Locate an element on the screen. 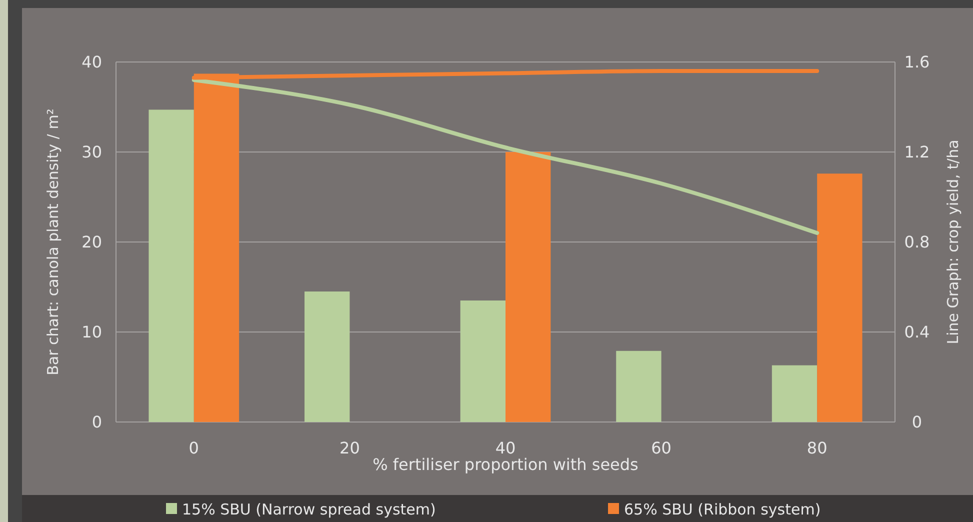 This screenshot has height=522, width=973. legend-label: 65% SBU (Ribbon system) is located at coordinates (722, 509).